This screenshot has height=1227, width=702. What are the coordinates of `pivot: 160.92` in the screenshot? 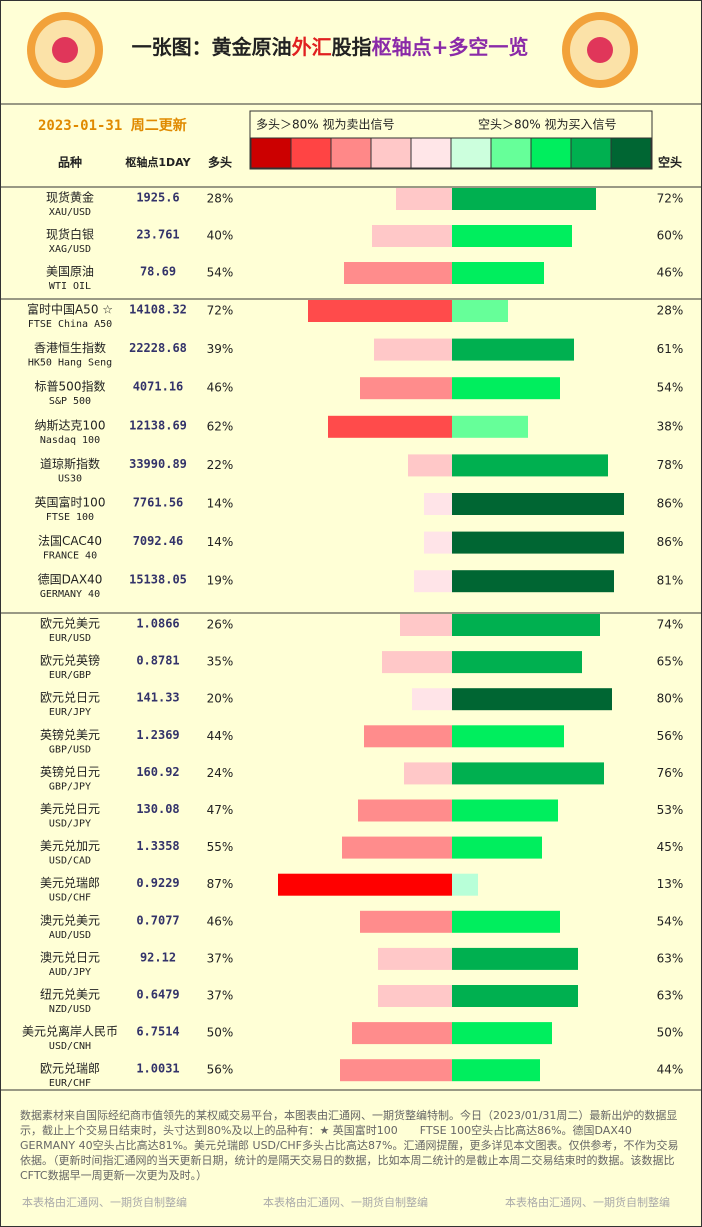 It's located at (157, 772).